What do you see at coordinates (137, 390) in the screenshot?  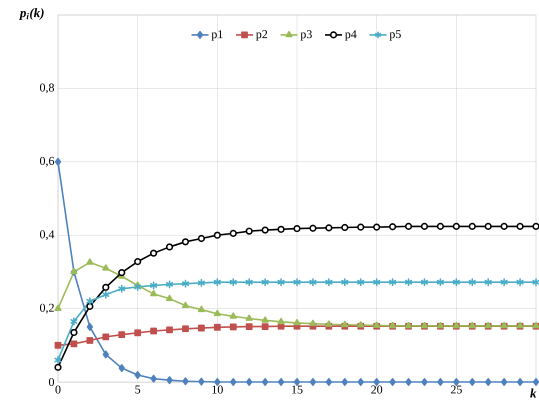 I see `x-tick-label: 5` at bounding box center [137, 390].